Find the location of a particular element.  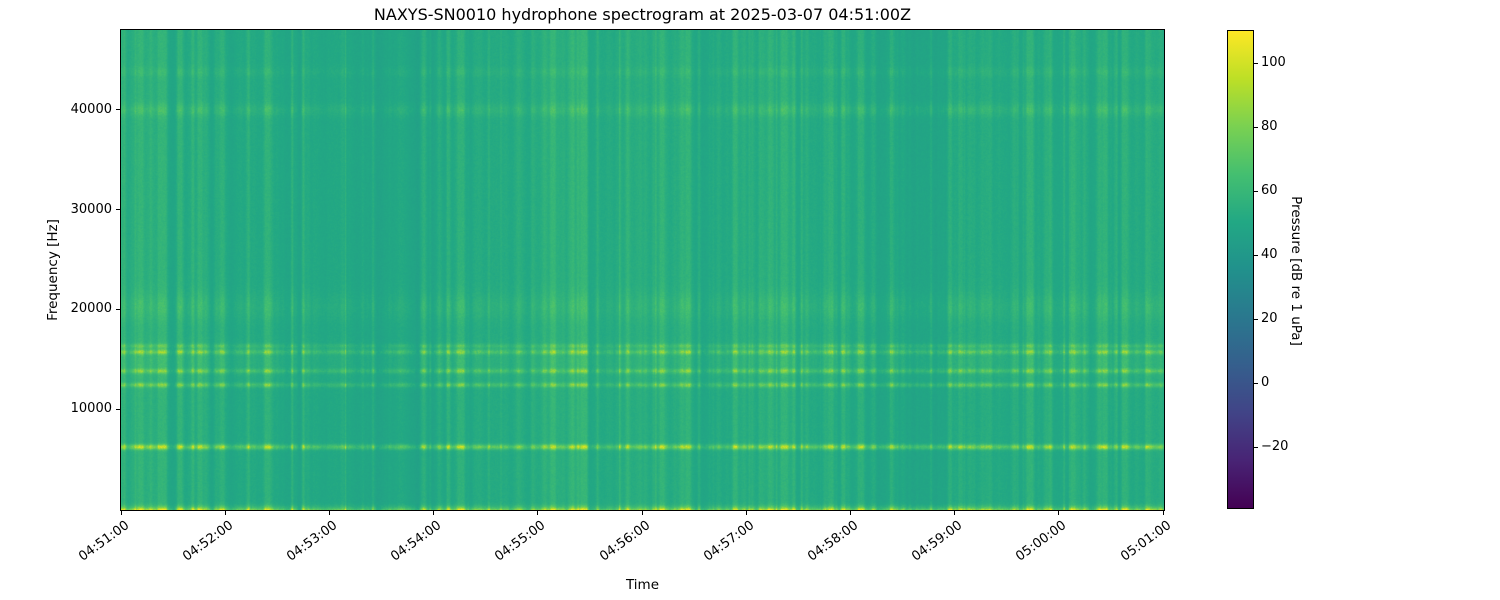

colorbar-tick-label: 100 is located at coordinates (1273, 62).